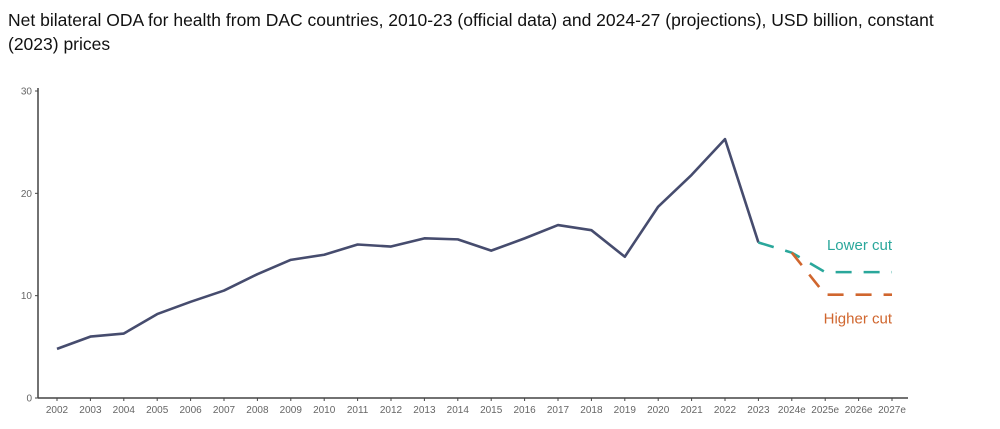 Image resolution: width=1000 pixels, height=429 pixels. I want to click on x-tick-label: 2008, so click(257, 410).